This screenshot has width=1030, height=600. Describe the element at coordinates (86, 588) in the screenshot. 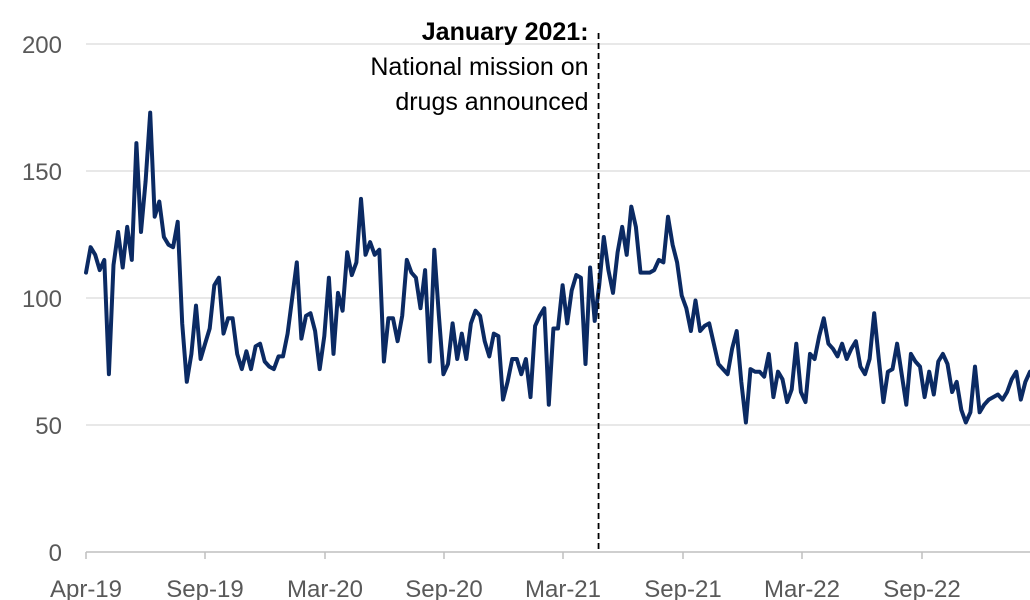

I see `x-tick-label: Apr-19` at that location.